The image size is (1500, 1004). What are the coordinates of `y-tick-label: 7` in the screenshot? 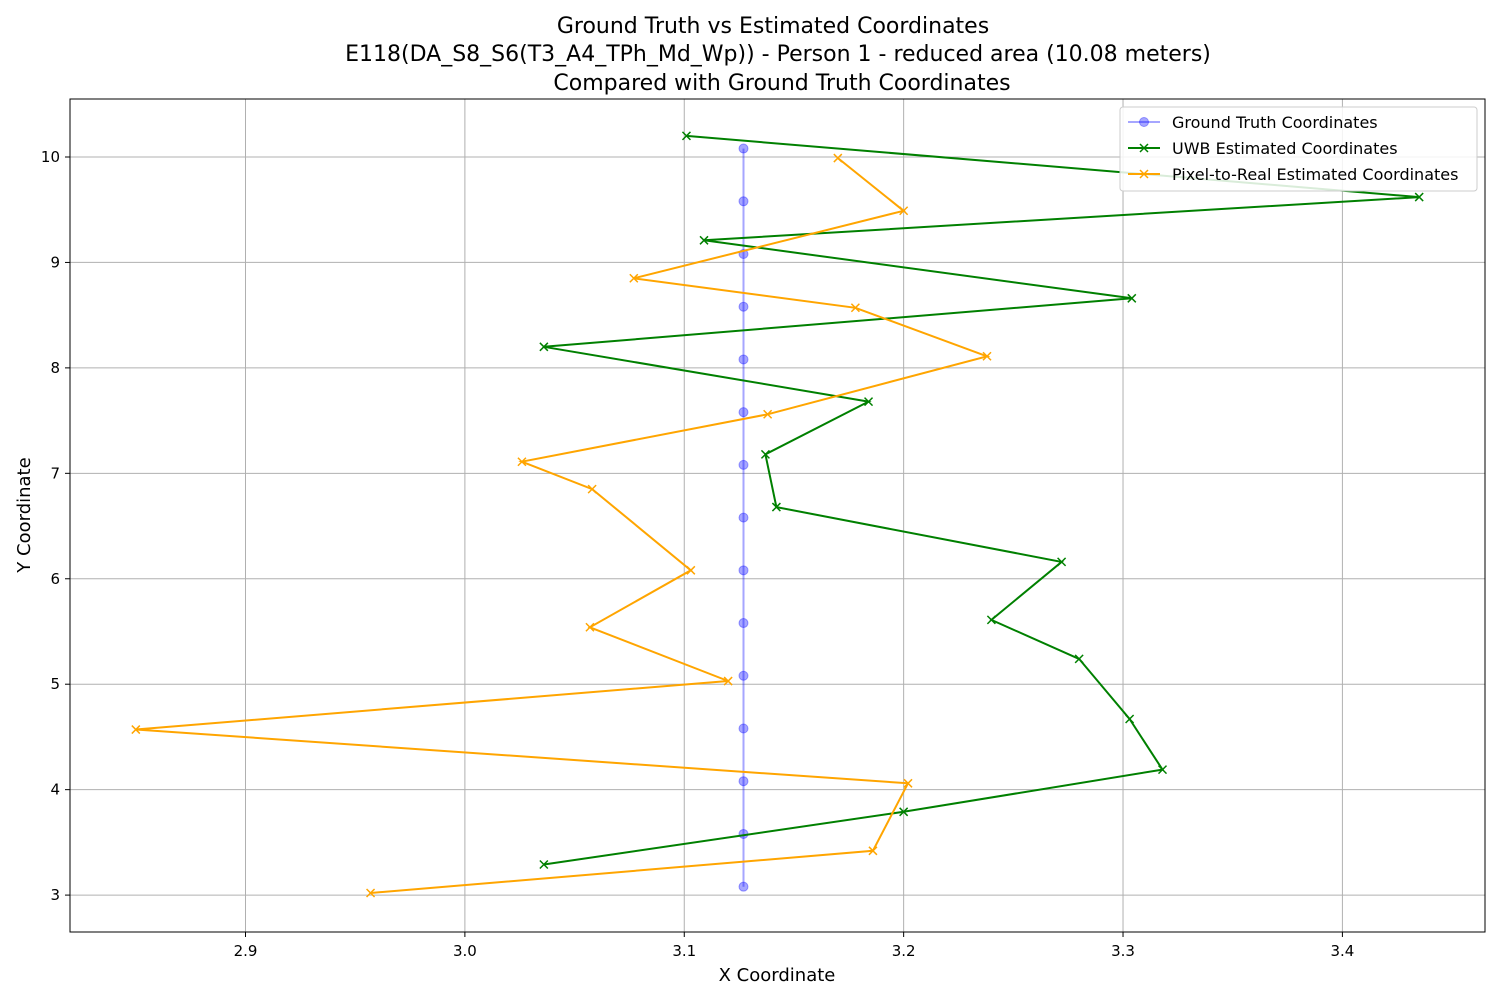 It's located at (55, 473).